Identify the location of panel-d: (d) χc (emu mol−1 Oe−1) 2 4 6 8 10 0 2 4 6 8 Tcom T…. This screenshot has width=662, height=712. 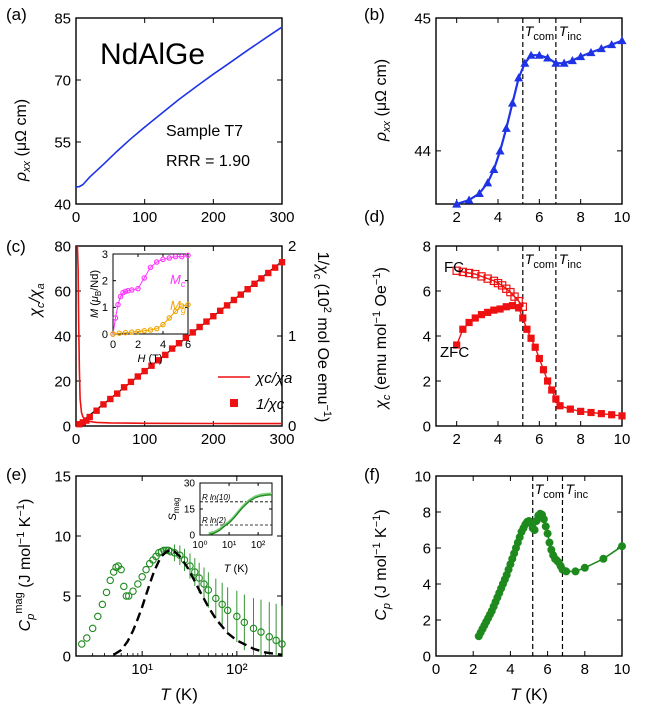
(497, 327).